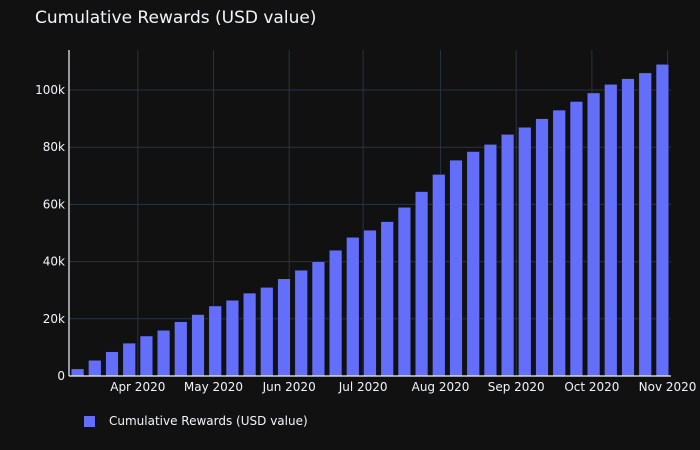 This screenshot has width=700, height=450. What do you see at coordinates (61, 376) in the screenshot?
I see `y-tick-label: 0` at bounding box center [61, 376].